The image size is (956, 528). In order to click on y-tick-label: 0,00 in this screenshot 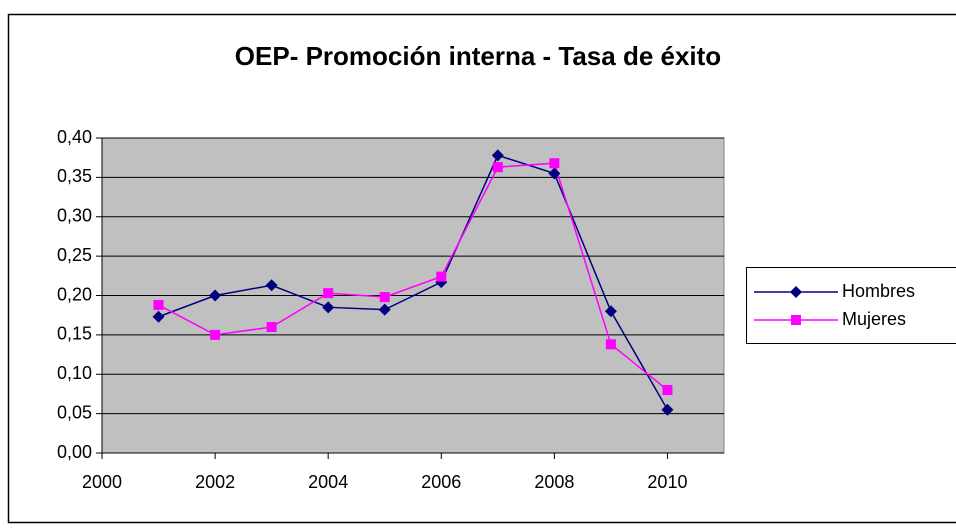, I will do `click(74, 452)`.